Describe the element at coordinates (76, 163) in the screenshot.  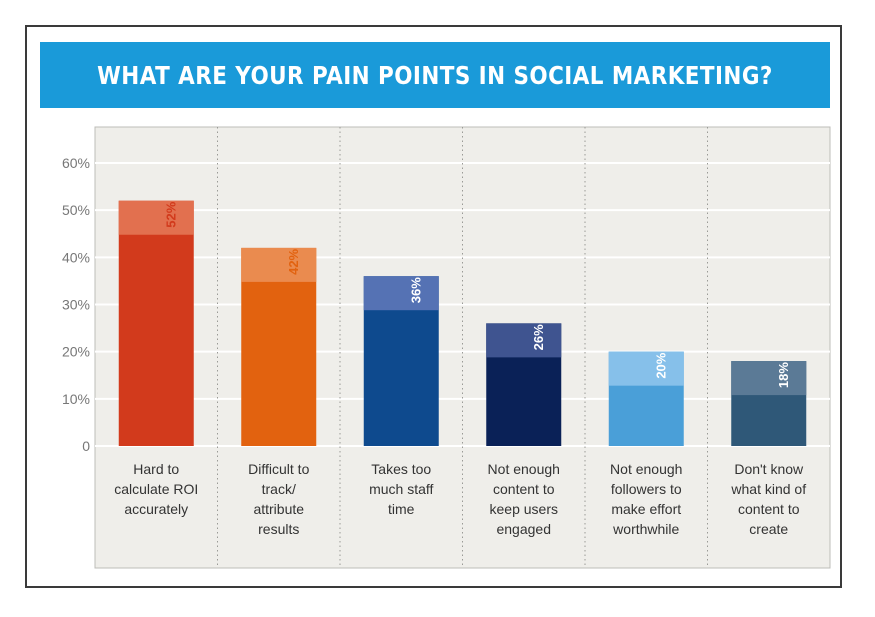
I see `y-tick-label: 60%` at that location.